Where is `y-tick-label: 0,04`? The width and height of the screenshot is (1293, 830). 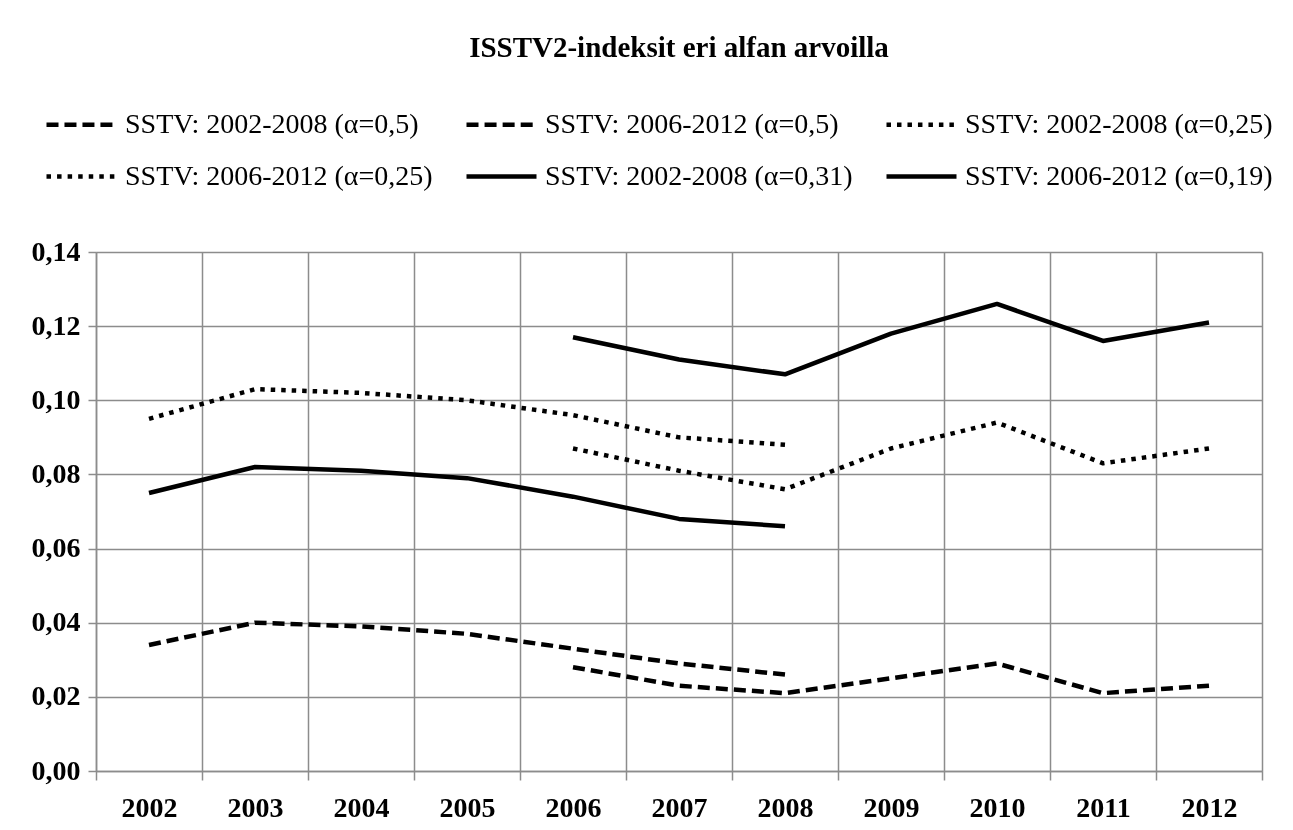
y-tick-label: 0,04 is located at coordinates (56, 622).